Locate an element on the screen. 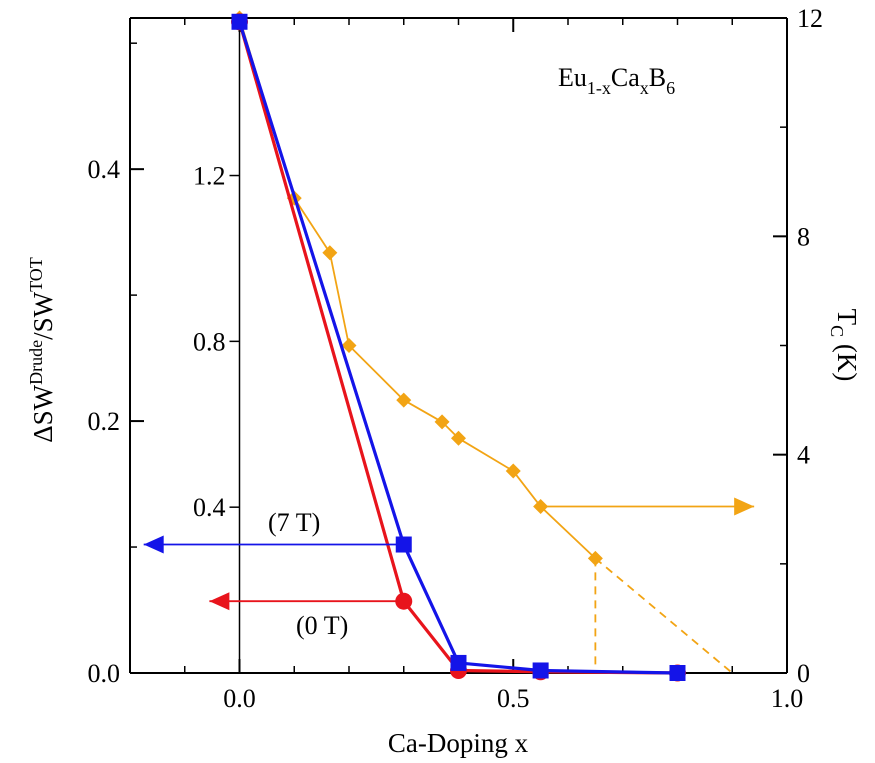 The width and height of the screenshot is (875, 763). y2-title-main: T is located at coordinates (847, 317).